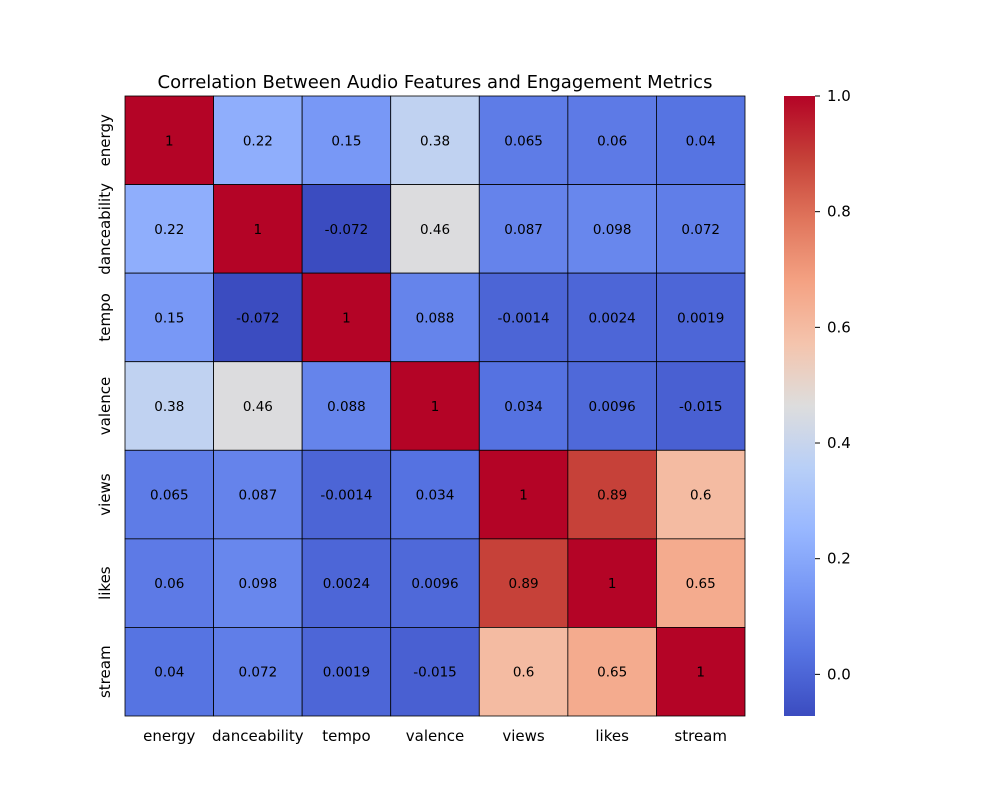 The image size is (1000, 800). What do you see at coordinates (105, 671) in the screenshot?
I see `y-tick-label: stream` at bounding box center [105, 671].